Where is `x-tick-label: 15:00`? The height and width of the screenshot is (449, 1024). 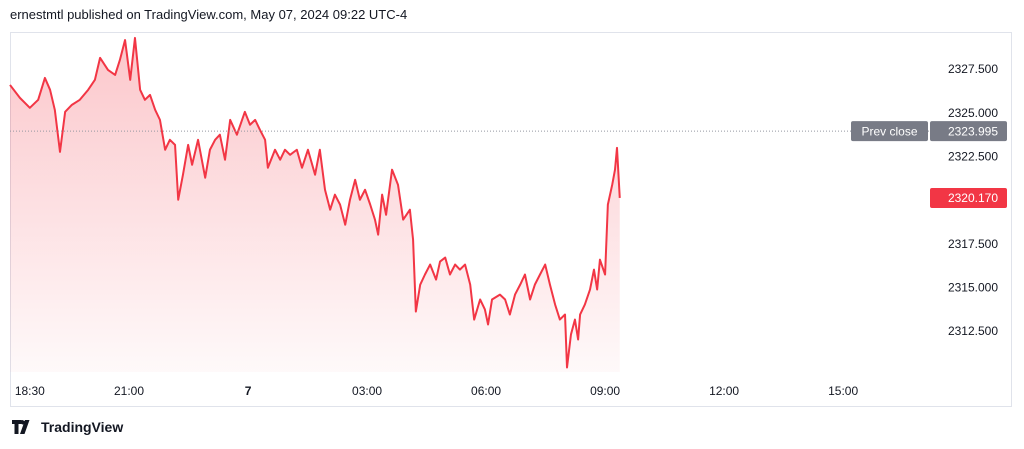
x-tick-label: 15:00 is located at coordinates (843, 391).